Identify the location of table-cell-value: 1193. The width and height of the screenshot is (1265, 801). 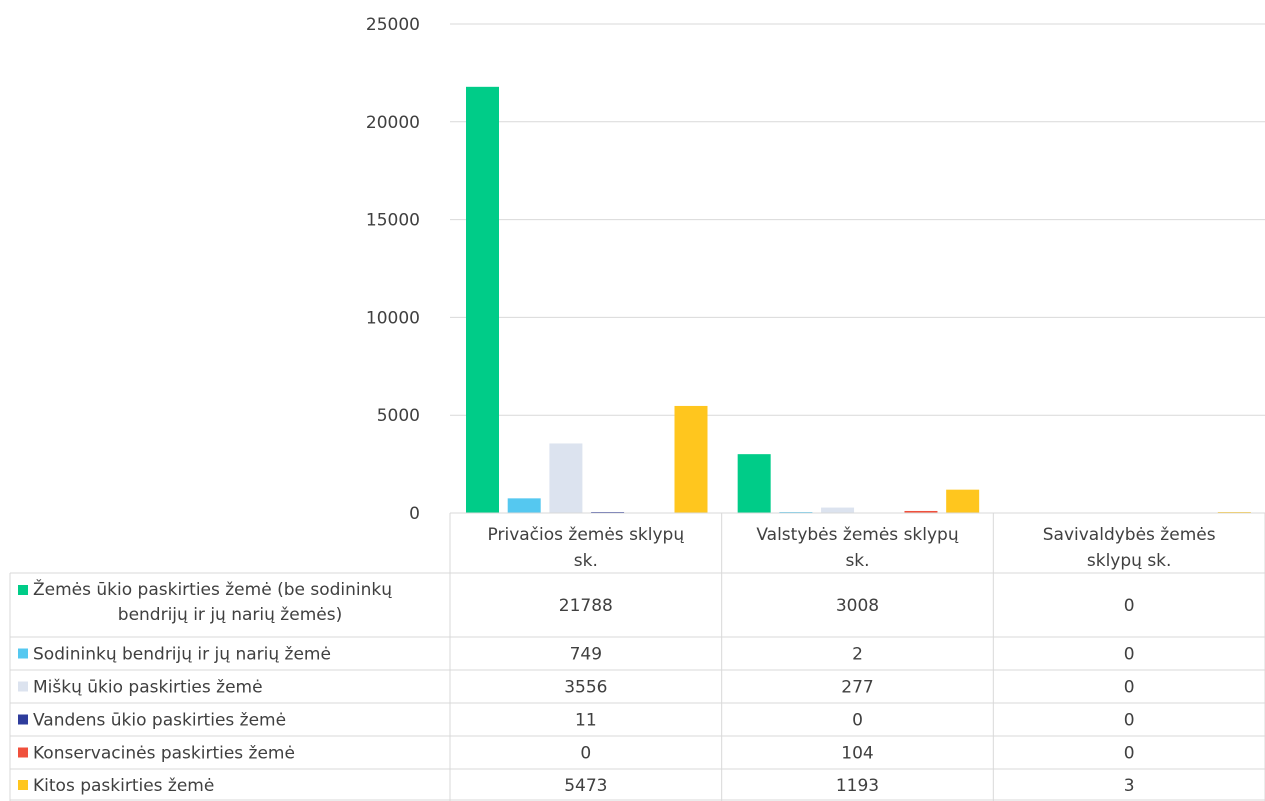
(857, 786).